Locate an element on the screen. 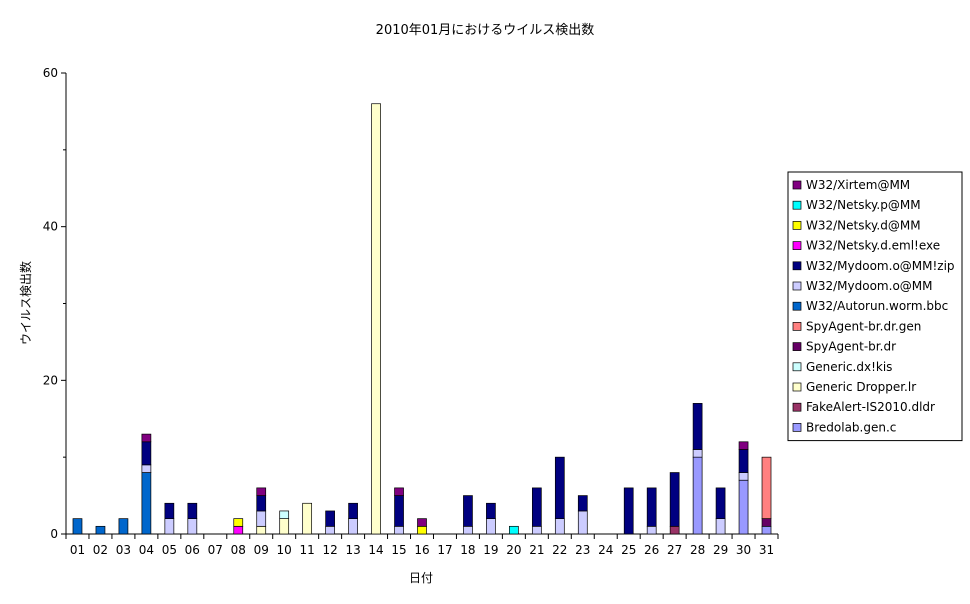  x-tick-label: 22 is located at coordinates (559, 550).